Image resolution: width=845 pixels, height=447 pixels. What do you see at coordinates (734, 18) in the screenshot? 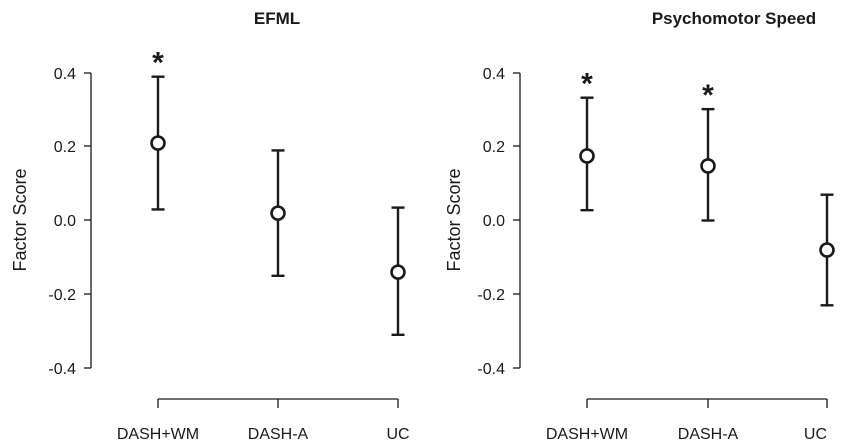
I see `chart-title: Psychomotor Speed` at bounding box center [734, 18].